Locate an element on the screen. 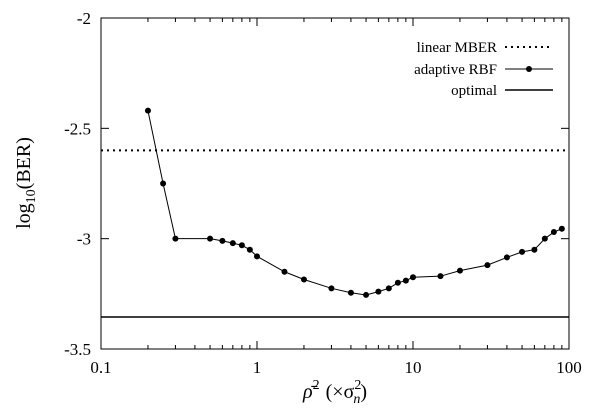 This screenshot has height=412, width=596. x-axis-label-paren: (×σ is located at coordinates (340, 392).